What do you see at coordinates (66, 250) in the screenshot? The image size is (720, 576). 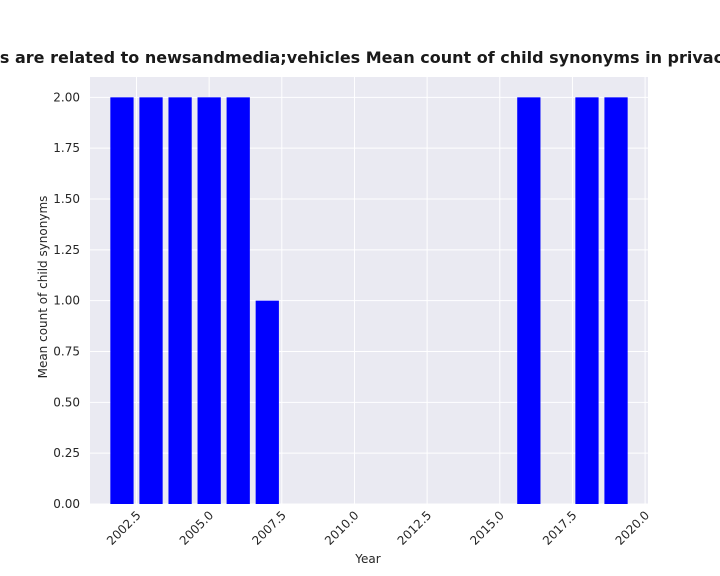 I see `y-tick-label: 1.25` at bounding box center [66, 250].